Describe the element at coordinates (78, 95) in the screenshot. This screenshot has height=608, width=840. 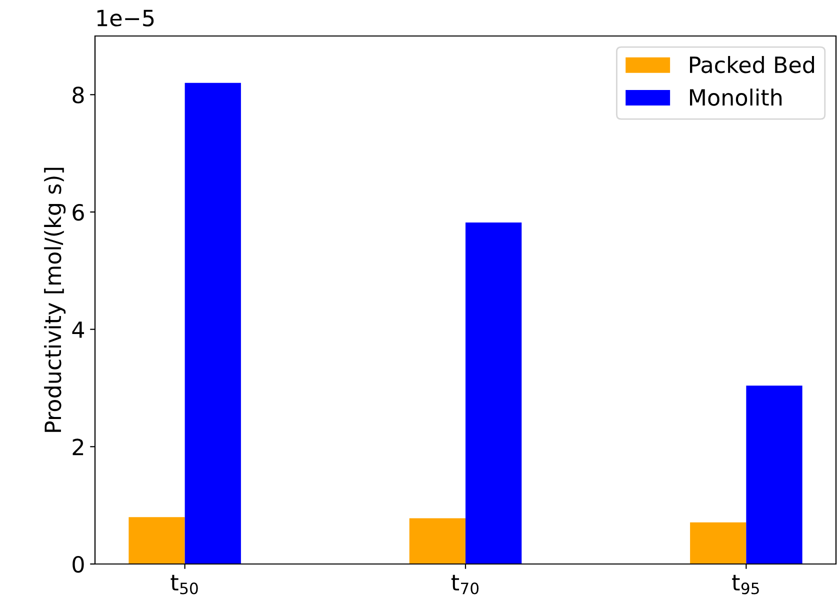
I see `y-tick-label: 8` at that location.